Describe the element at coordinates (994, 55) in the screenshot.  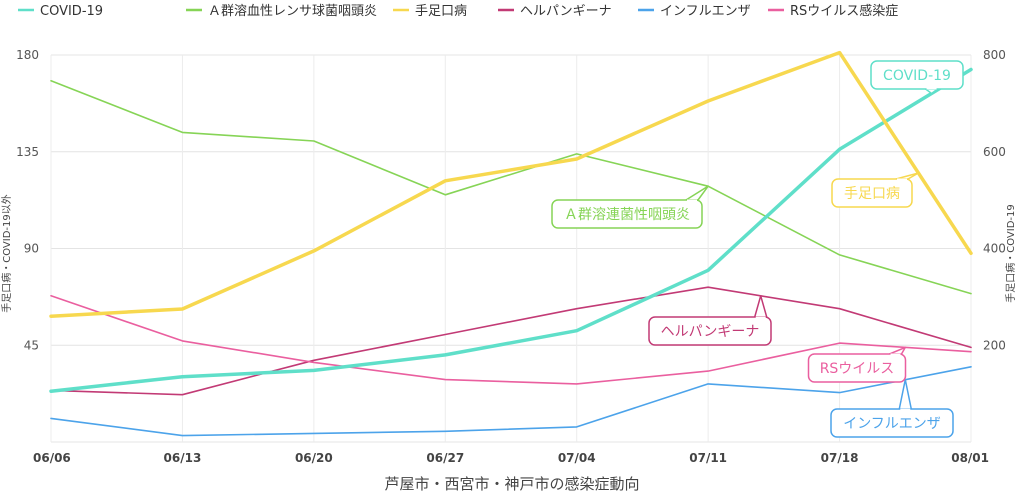
I see `y-tick-right: 800` at that location.